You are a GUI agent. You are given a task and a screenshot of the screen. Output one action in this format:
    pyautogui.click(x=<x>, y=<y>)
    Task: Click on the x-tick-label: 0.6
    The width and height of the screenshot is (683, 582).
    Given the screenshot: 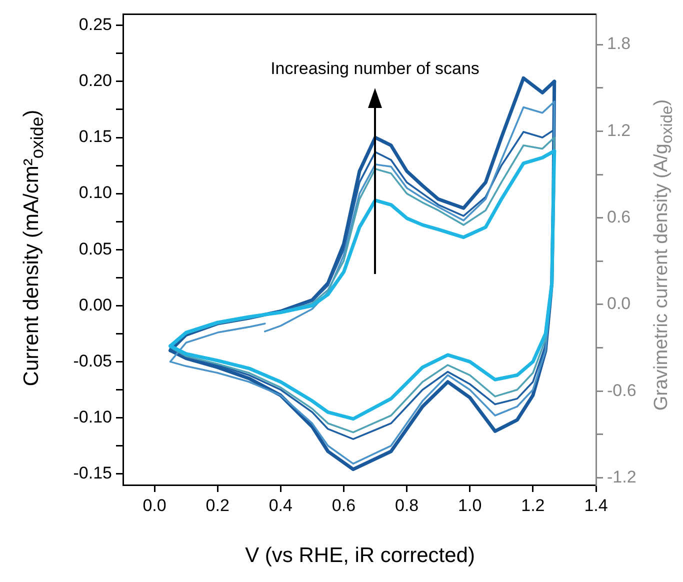 What is the action you would take?
    pyautogui.click(x=344, y=505)
    